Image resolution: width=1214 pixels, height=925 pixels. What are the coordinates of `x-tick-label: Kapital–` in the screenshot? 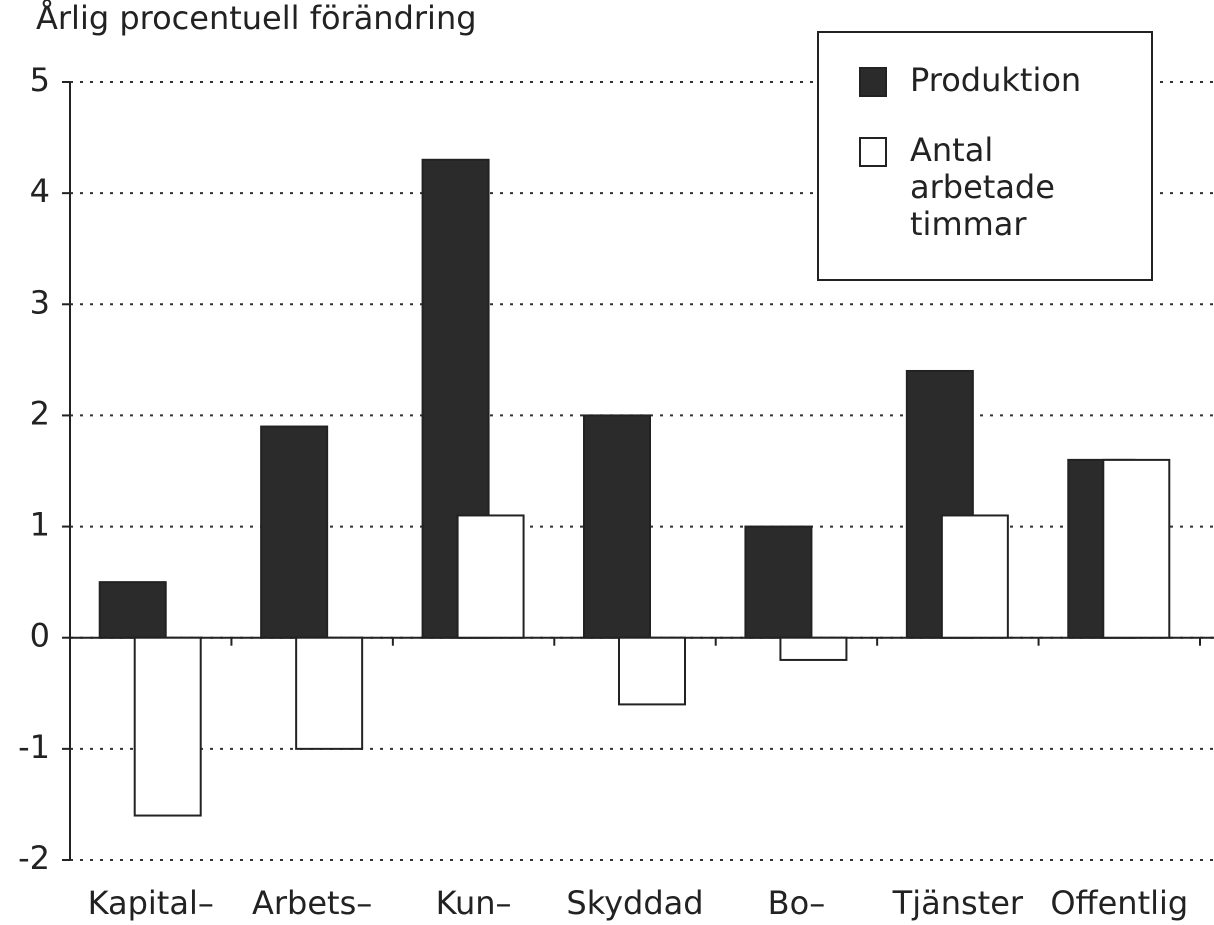 It's located at (151, 903).